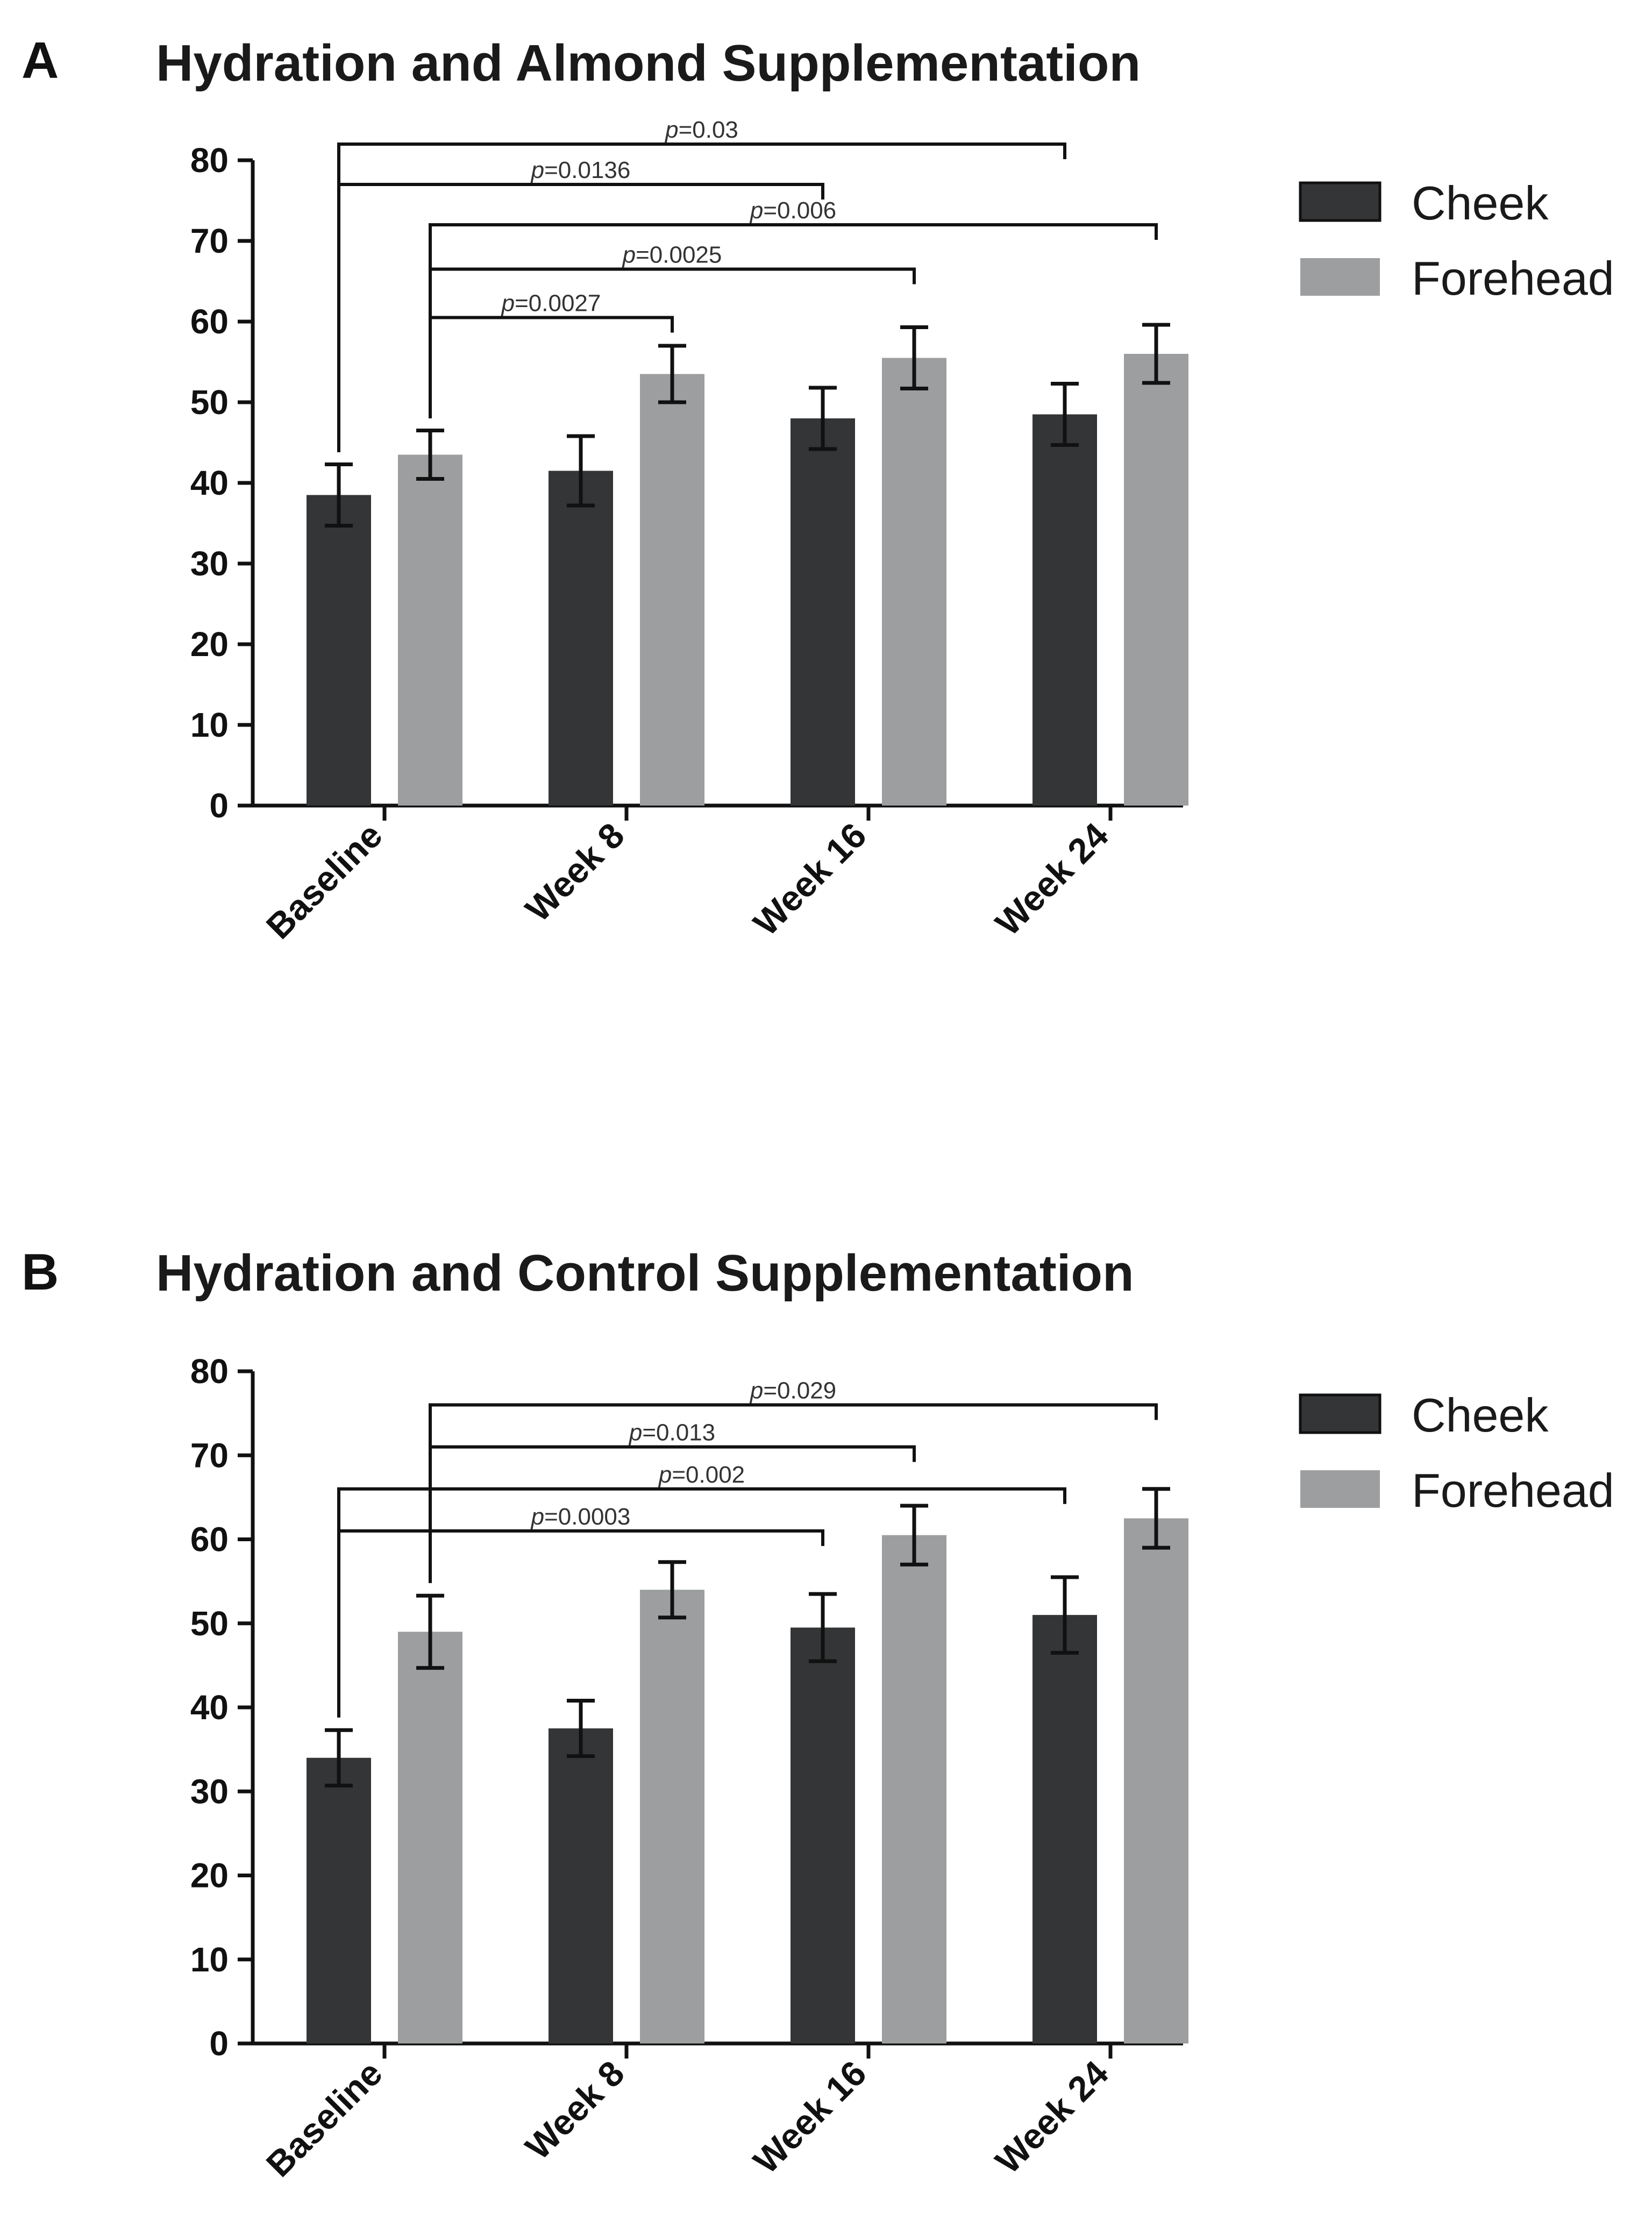 The width and height of the screenshot is (1652, 2236). I want to click on p-value-label: p=0.013, so click(671, 1433).